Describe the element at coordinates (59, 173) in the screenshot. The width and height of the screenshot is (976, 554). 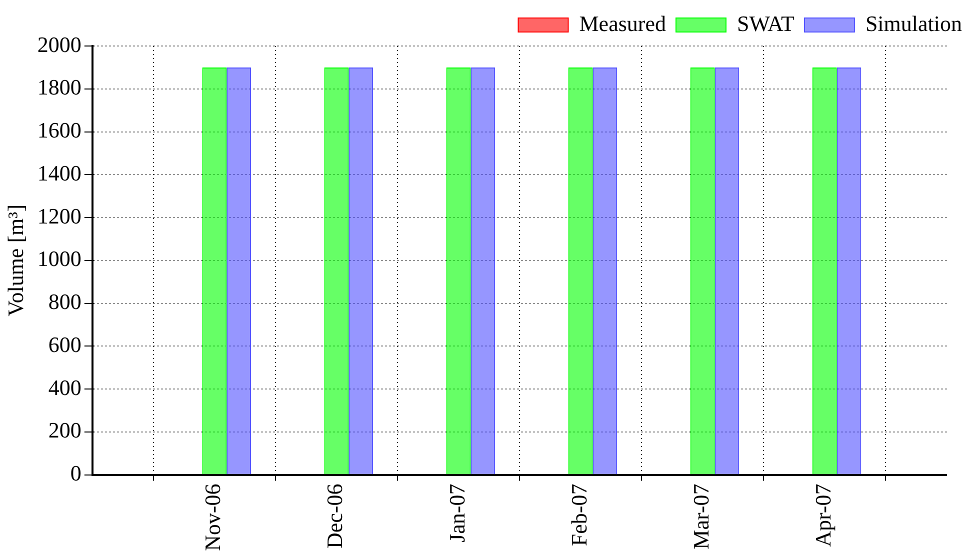
I see `y-tick-label: 1400` at that location.